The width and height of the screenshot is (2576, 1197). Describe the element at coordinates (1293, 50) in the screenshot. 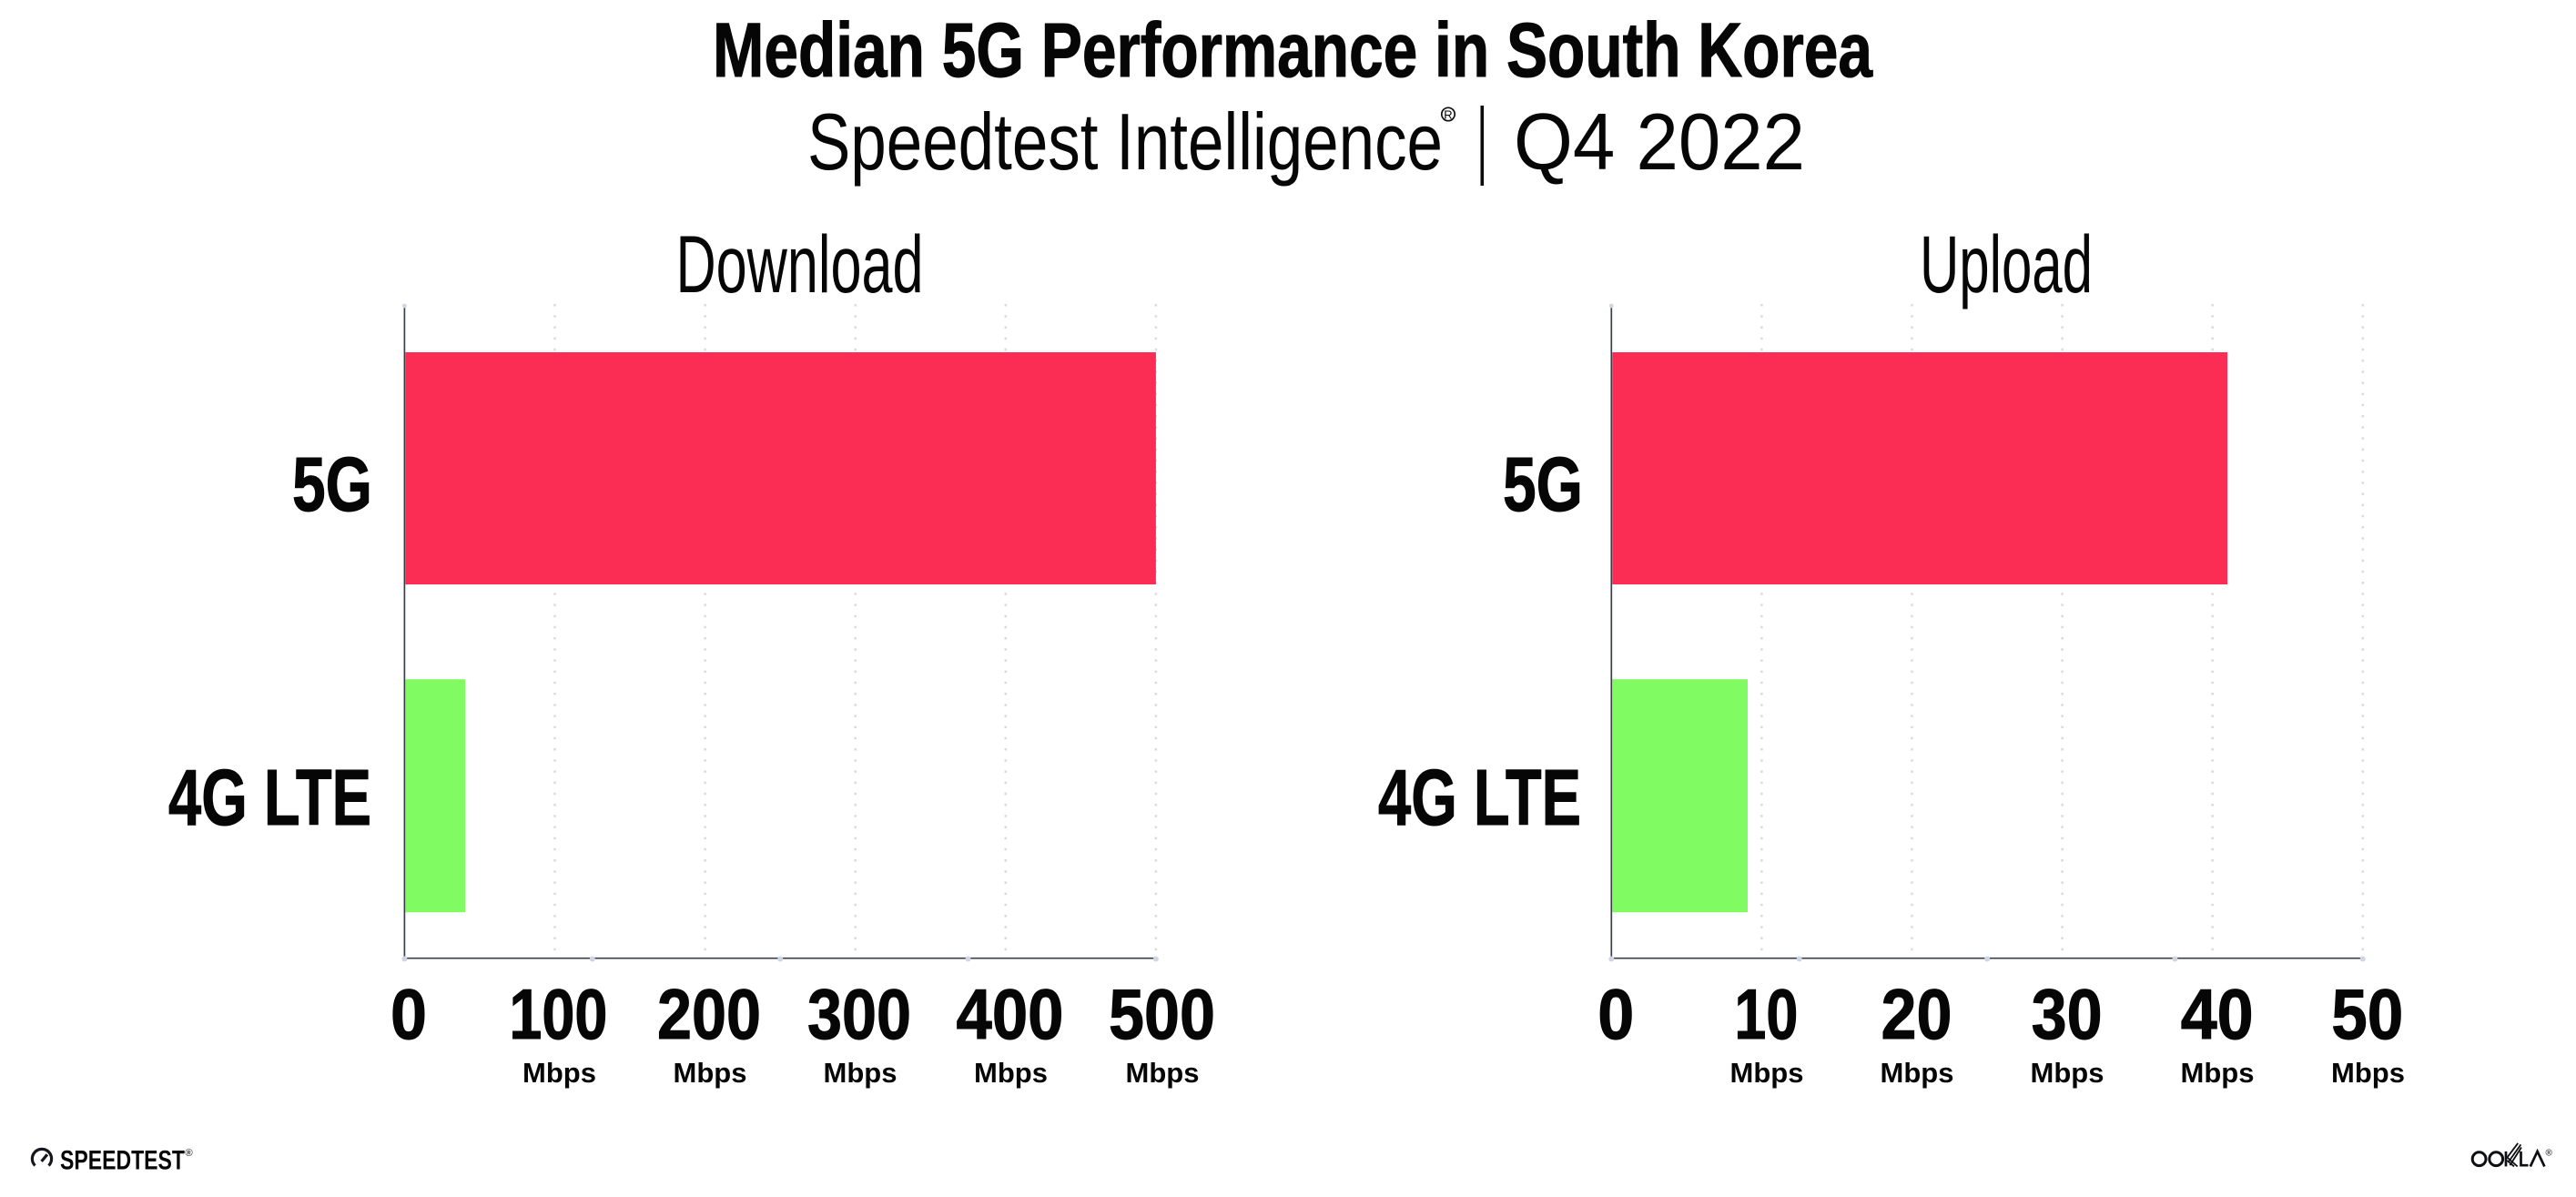

I see `svg-text:Median 5G Performance in South: Median 5G Performance in South Korea` at that location.